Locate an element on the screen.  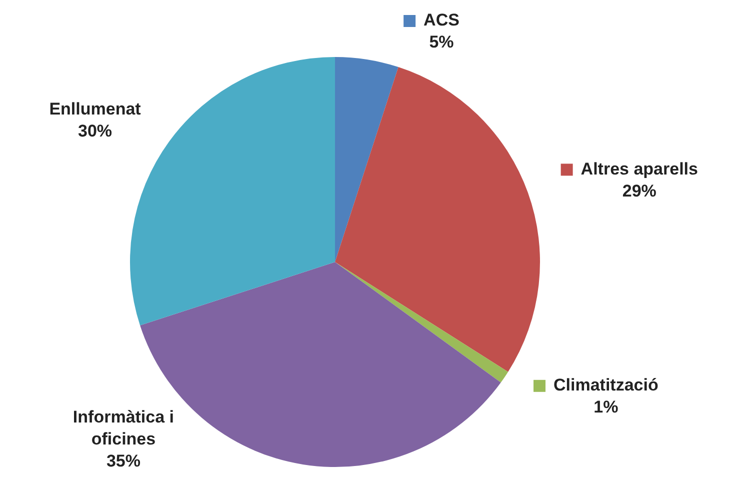
legend-label: ACS is located at coordinates (442, 20).